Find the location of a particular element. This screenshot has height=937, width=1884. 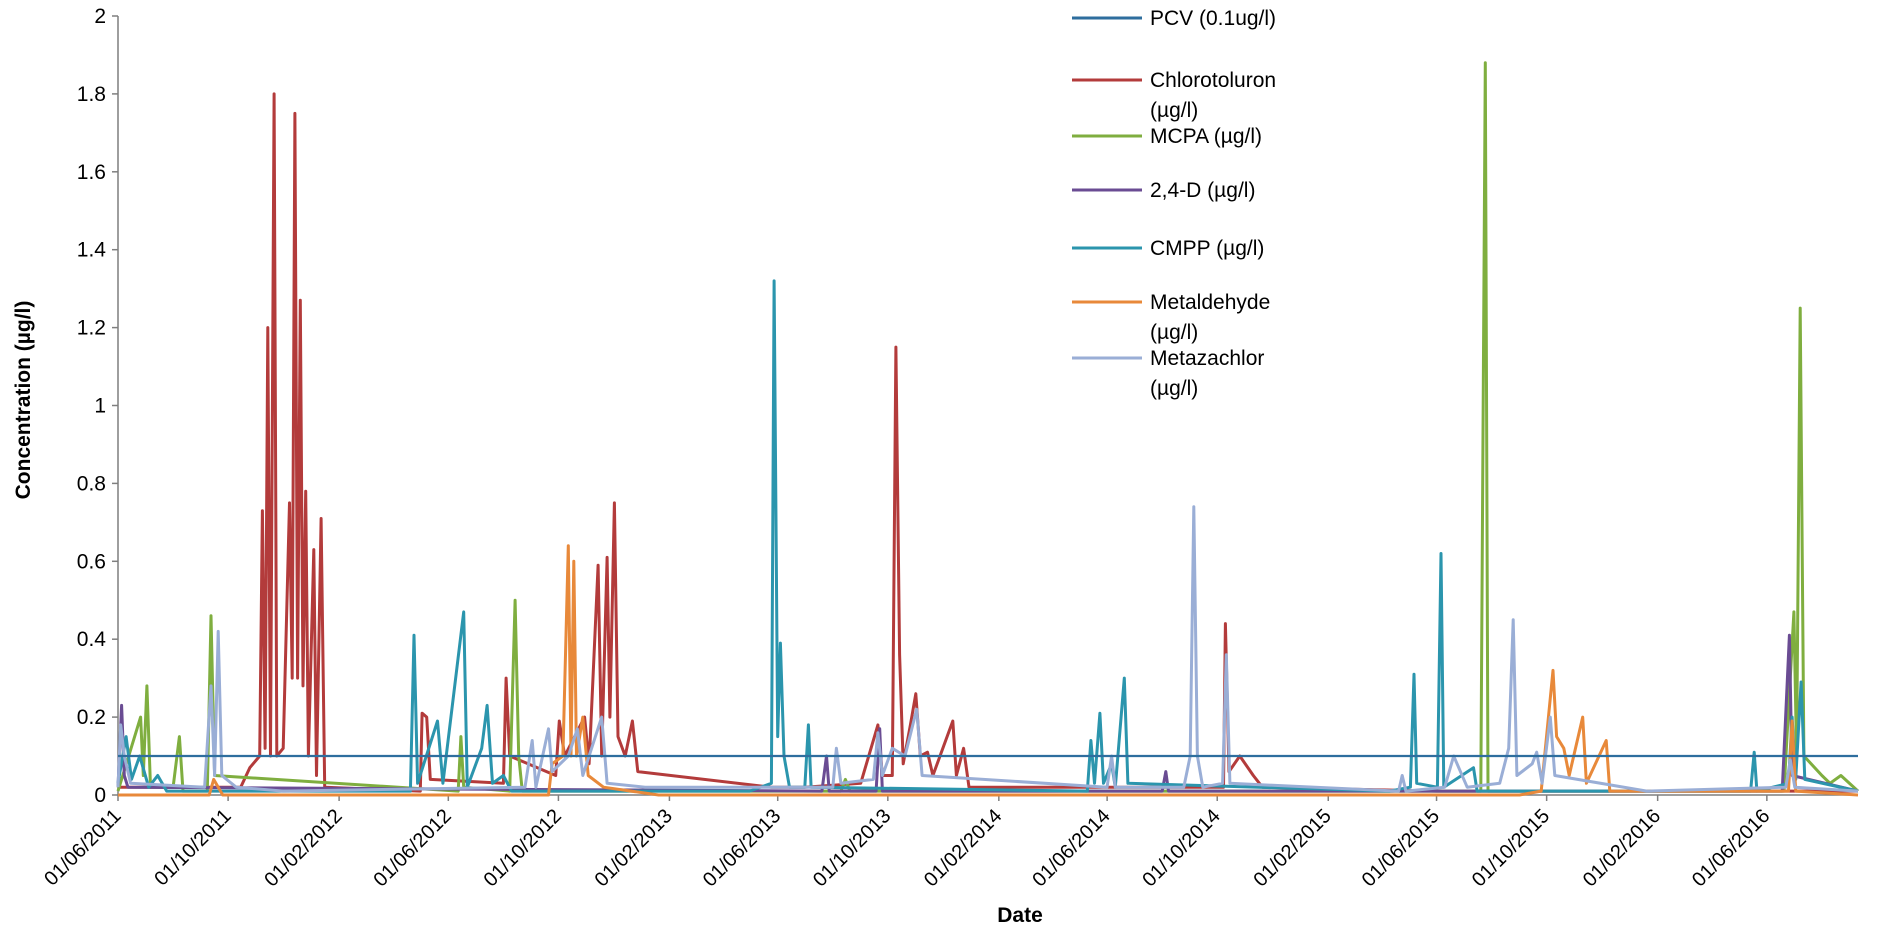

y-tick-label: 1.4 is located at coordinates (92, 250).